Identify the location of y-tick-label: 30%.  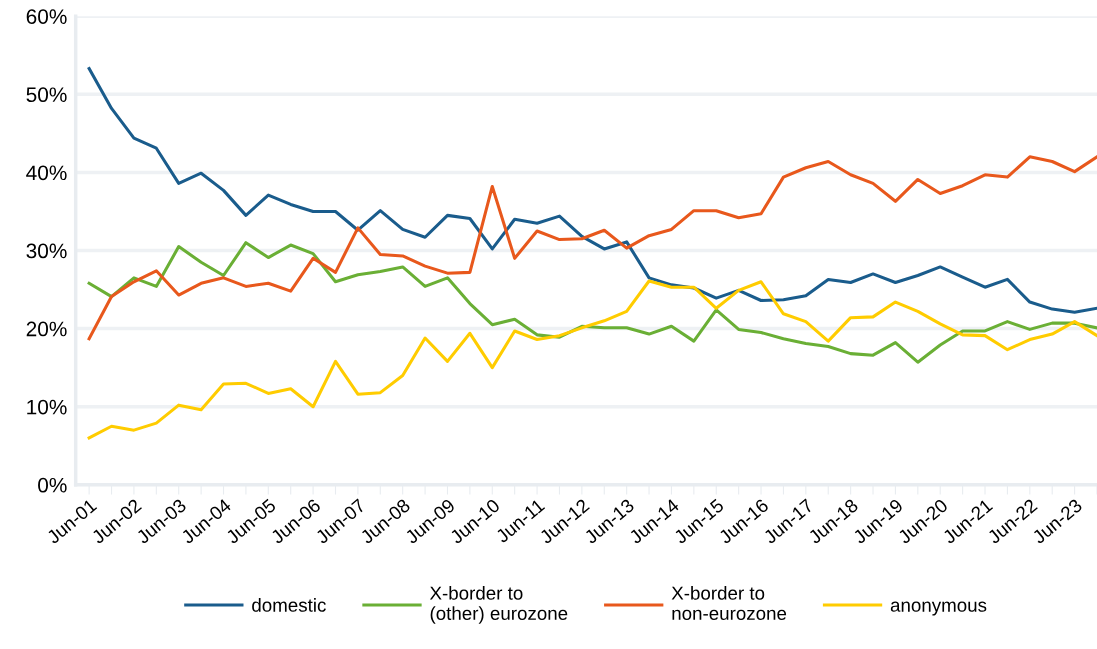
(46, 251).